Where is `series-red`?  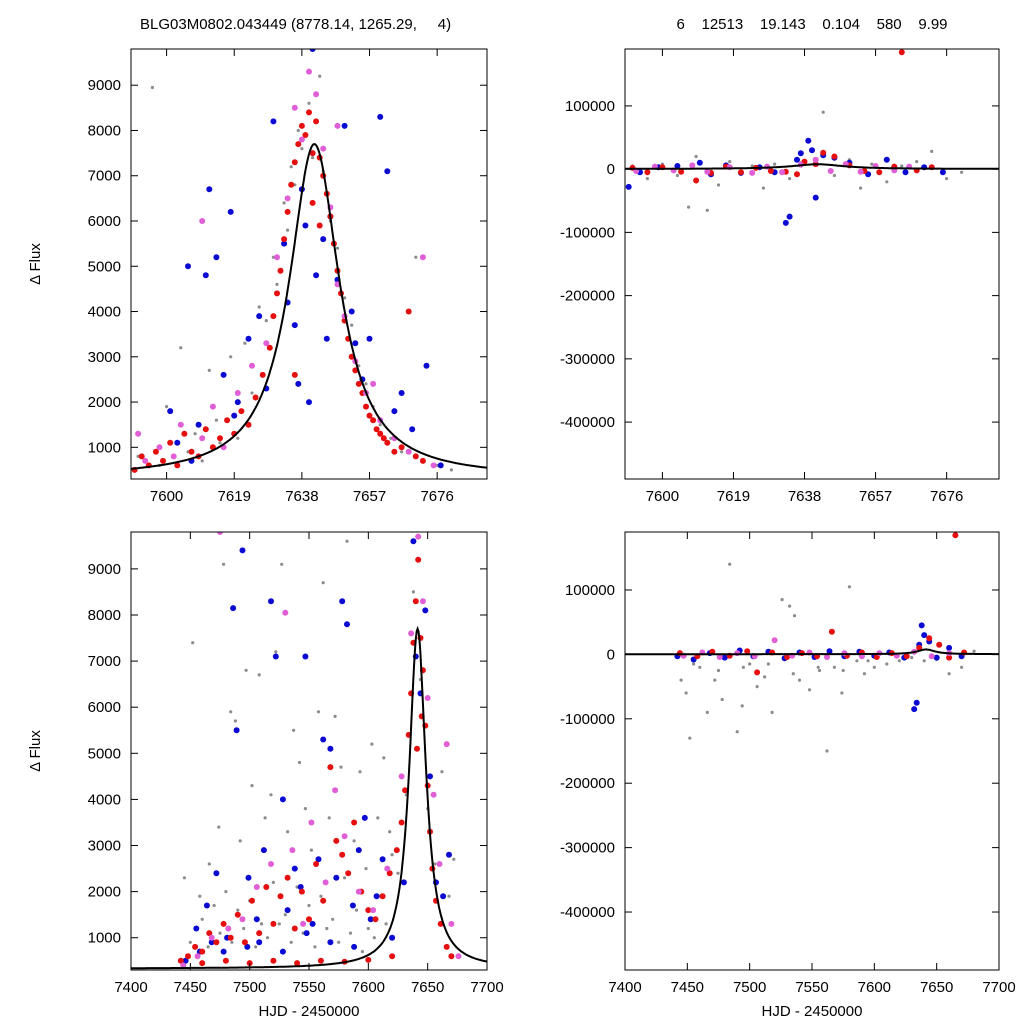 series-red is located at coordinates (278, 291).